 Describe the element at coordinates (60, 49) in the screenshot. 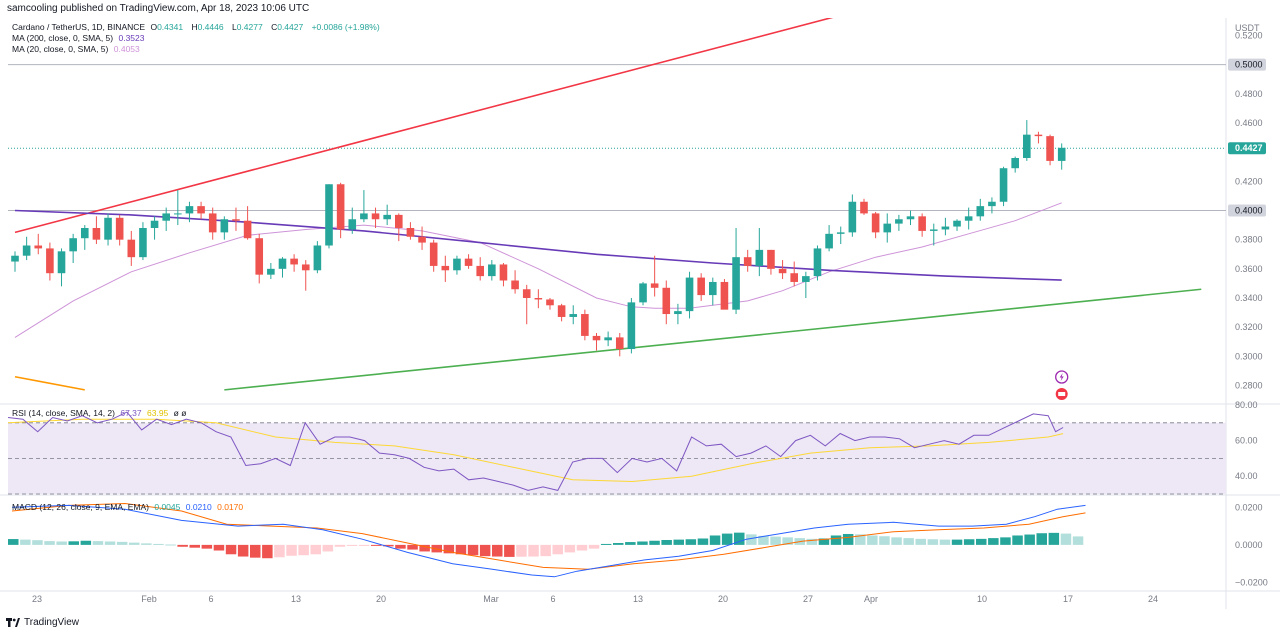

I see `ma20-label: MA (20, close, 0, SMA, 5)` at that location.